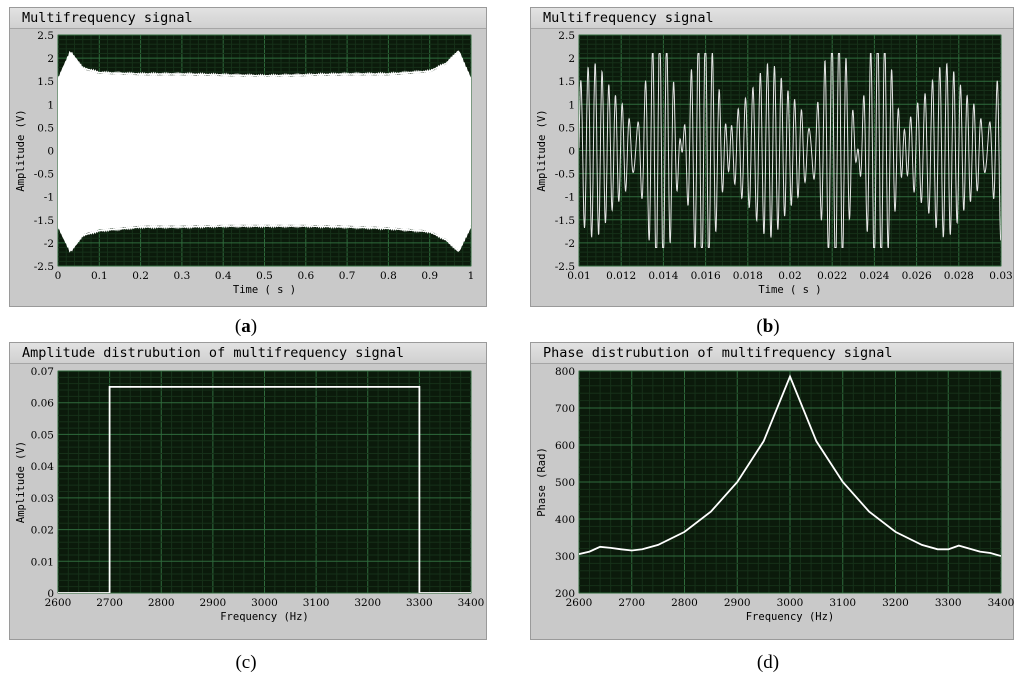  I want to click on signal-line, so click(790, 150).